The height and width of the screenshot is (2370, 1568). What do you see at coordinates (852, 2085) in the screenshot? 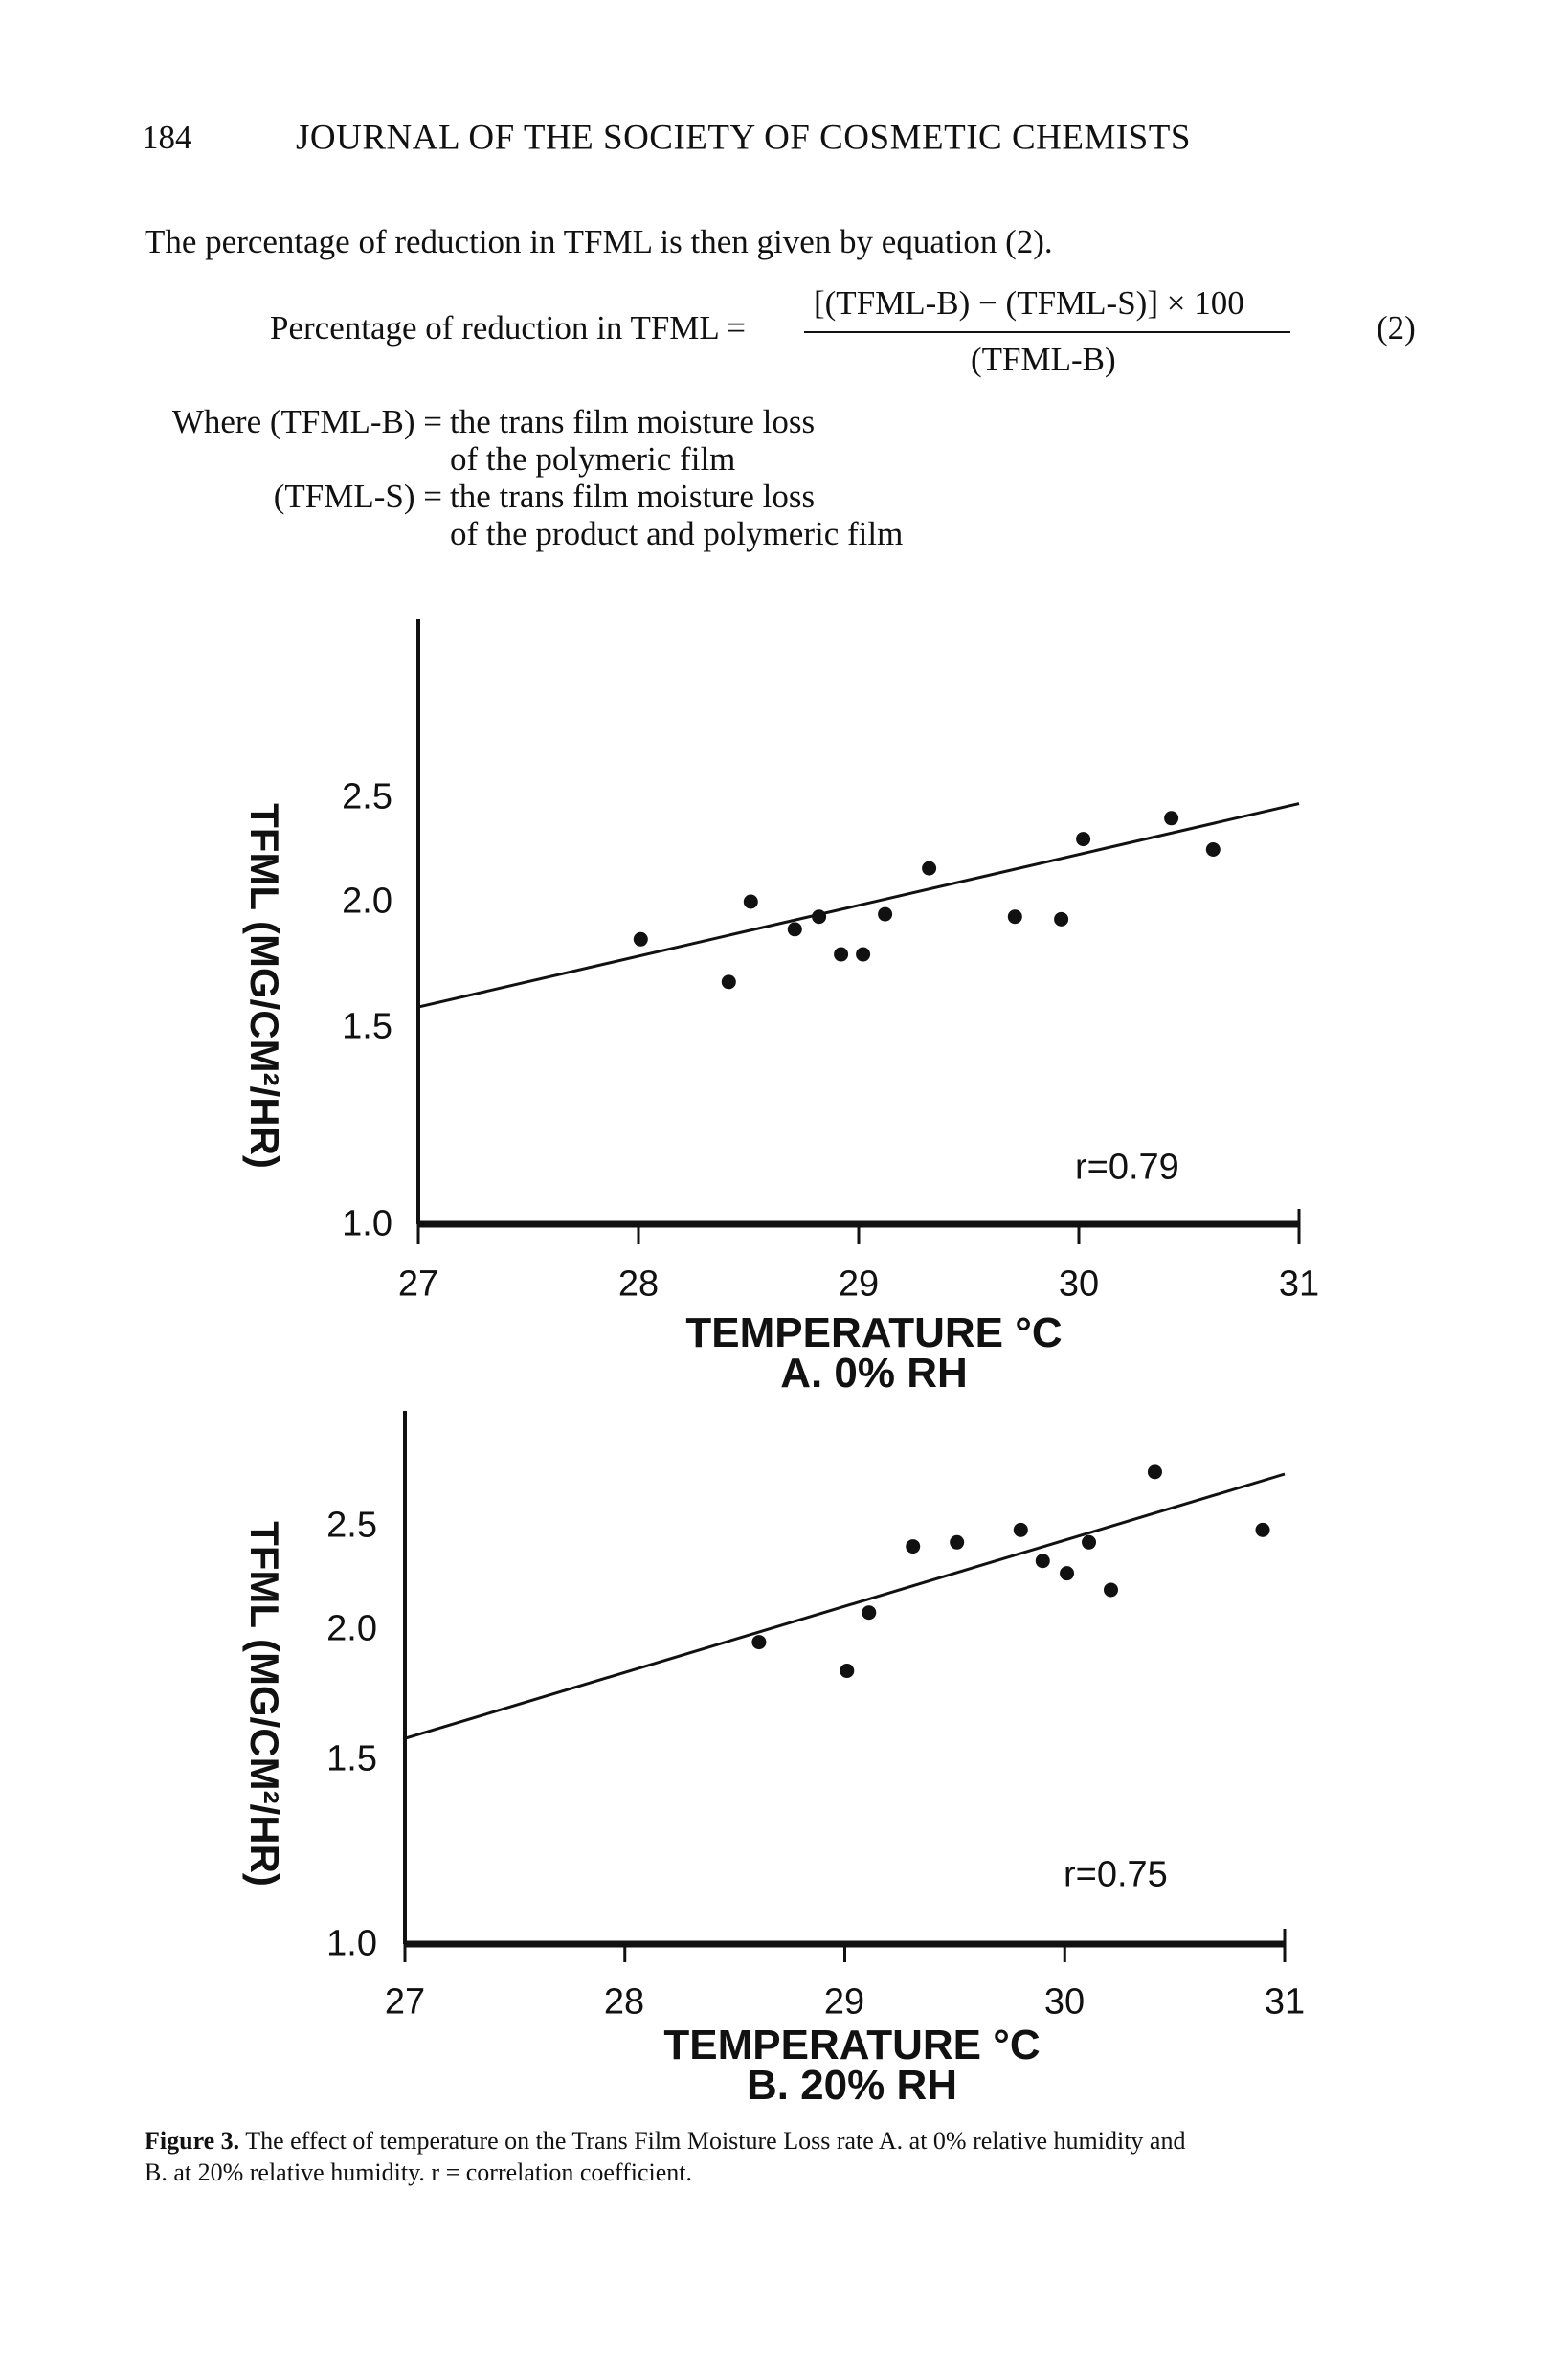
I see `chart-b-title: B. 20% RH` at bounding box center [852, 2085].